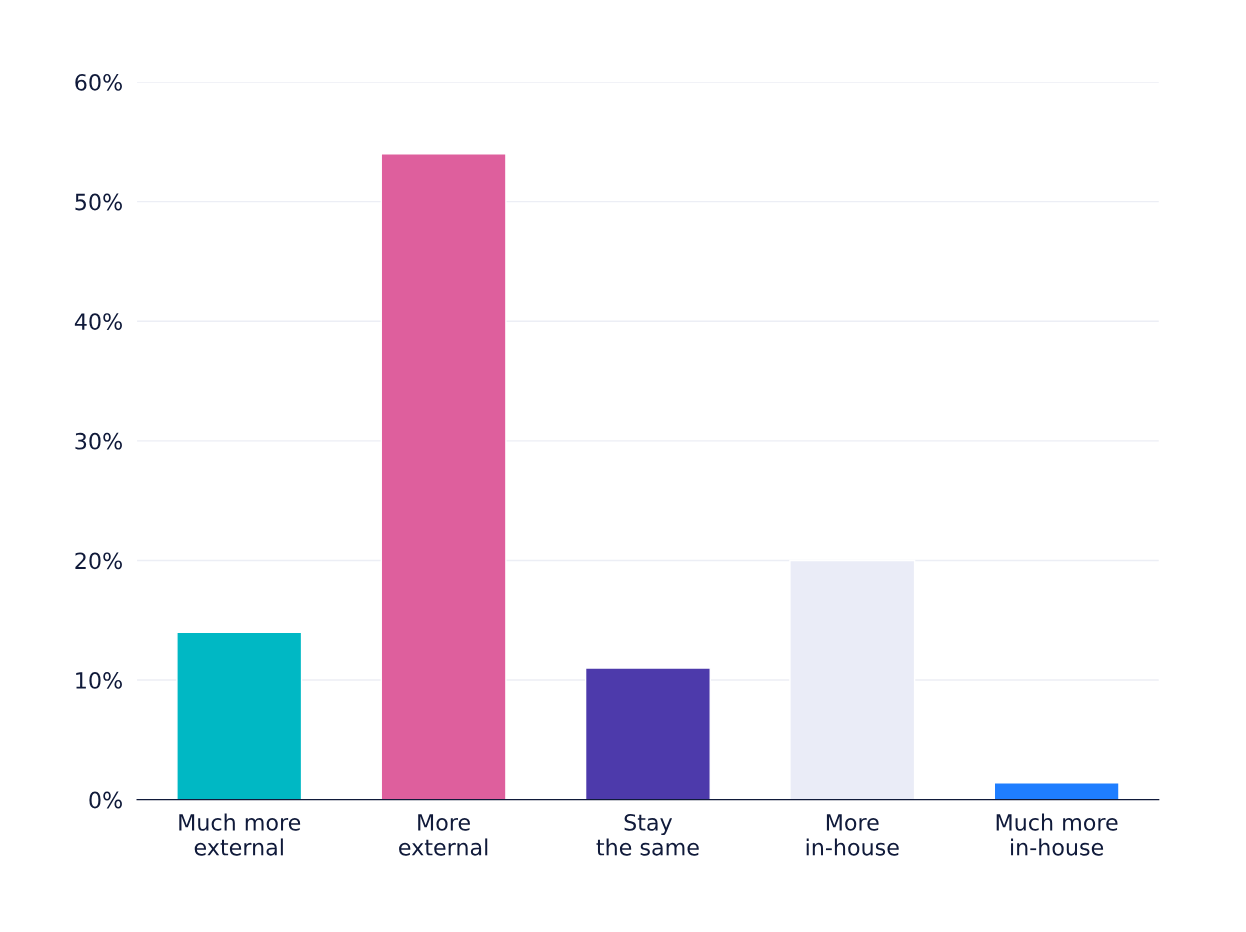 The width and height of the screenshot is (1246, 932). I want to click on x-tick-label: Stay the same, so click(647, 834).